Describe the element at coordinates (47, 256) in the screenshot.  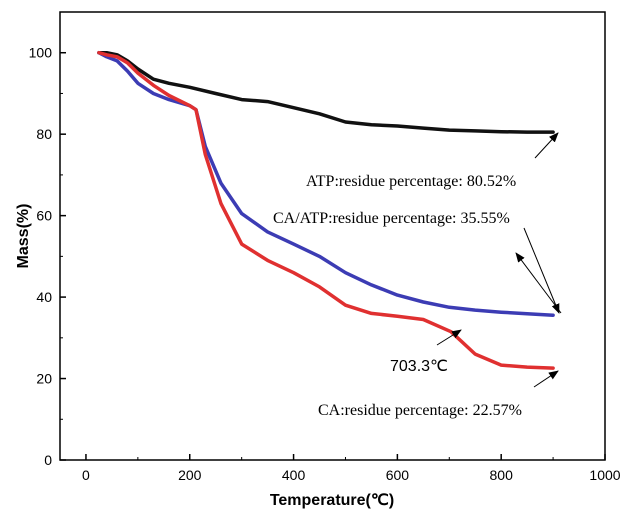
I see `y-ticks: 0 20 40 60 80 100` at that location.